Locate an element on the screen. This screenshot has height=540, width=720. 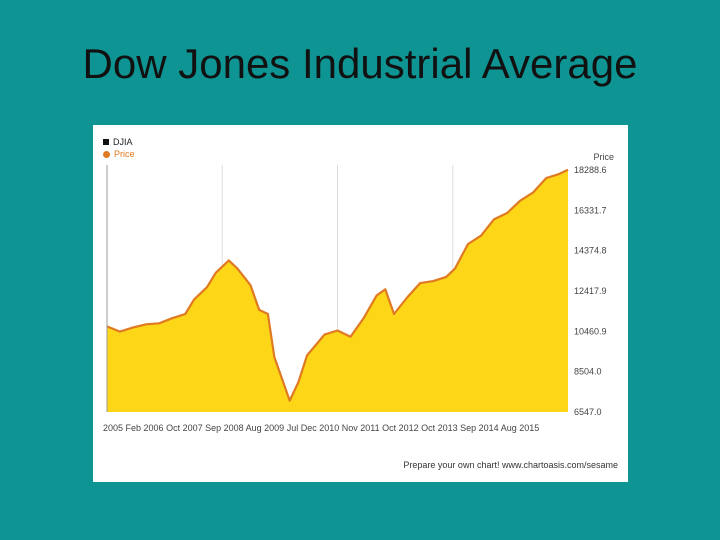
x-tick-label: Dec 2010 is located at coordinates (321, 428).